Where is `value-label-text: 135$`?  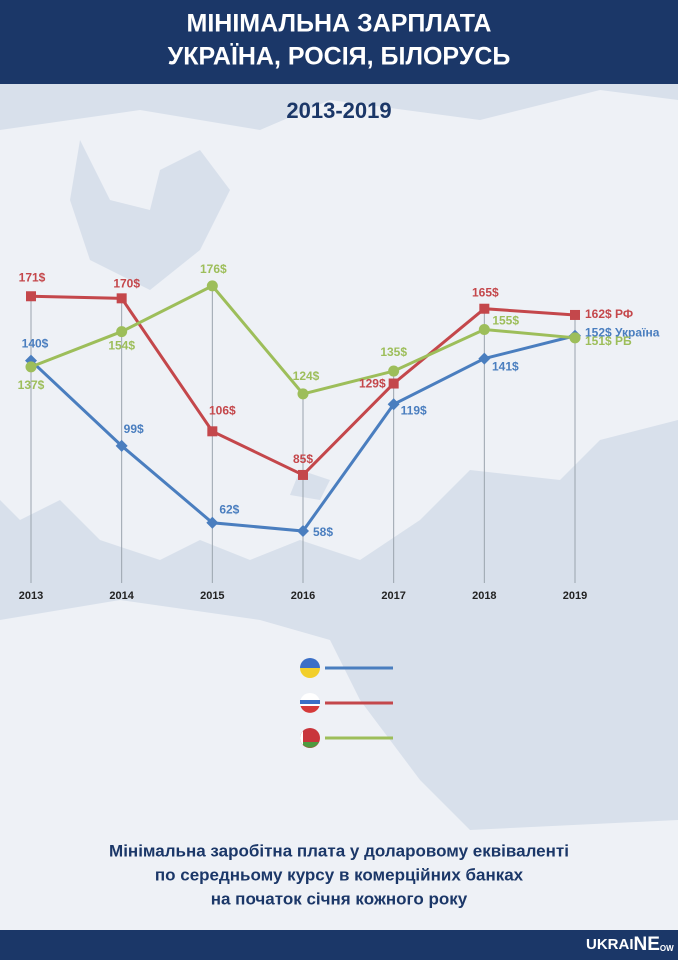
value-label-text: 135$ is located at coordinates (393, 352).